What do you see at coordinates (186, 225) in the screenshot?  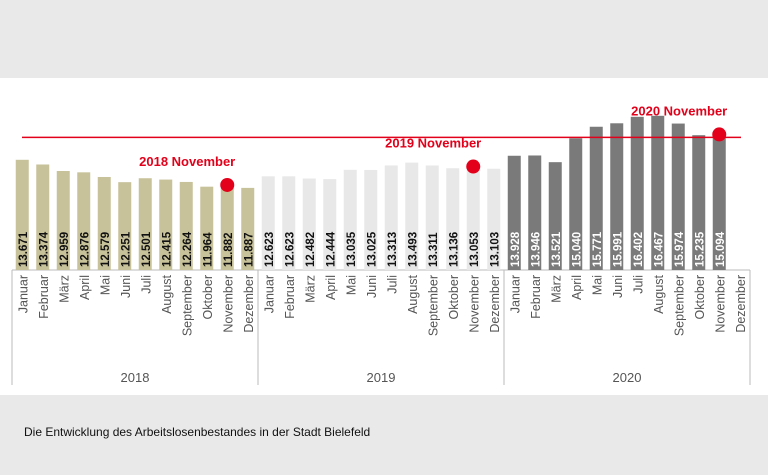 I see `bar-2018-September` at bounding box center [186, 225].